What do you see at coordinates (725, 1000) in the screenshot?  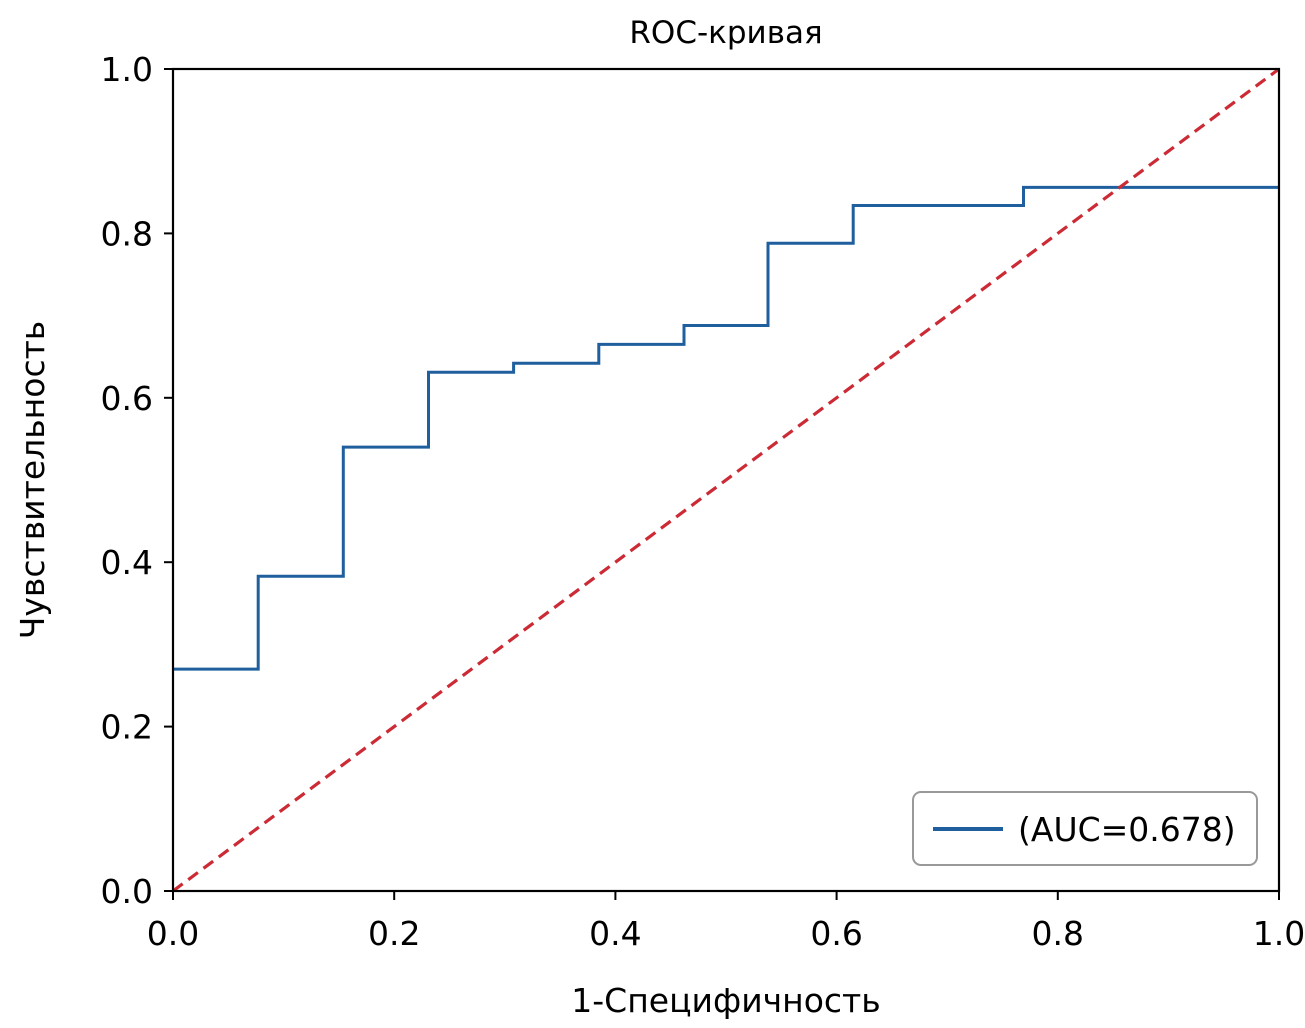 I see `x-axis-label: 1-Специфичность` at bounding box center [725, 1000].